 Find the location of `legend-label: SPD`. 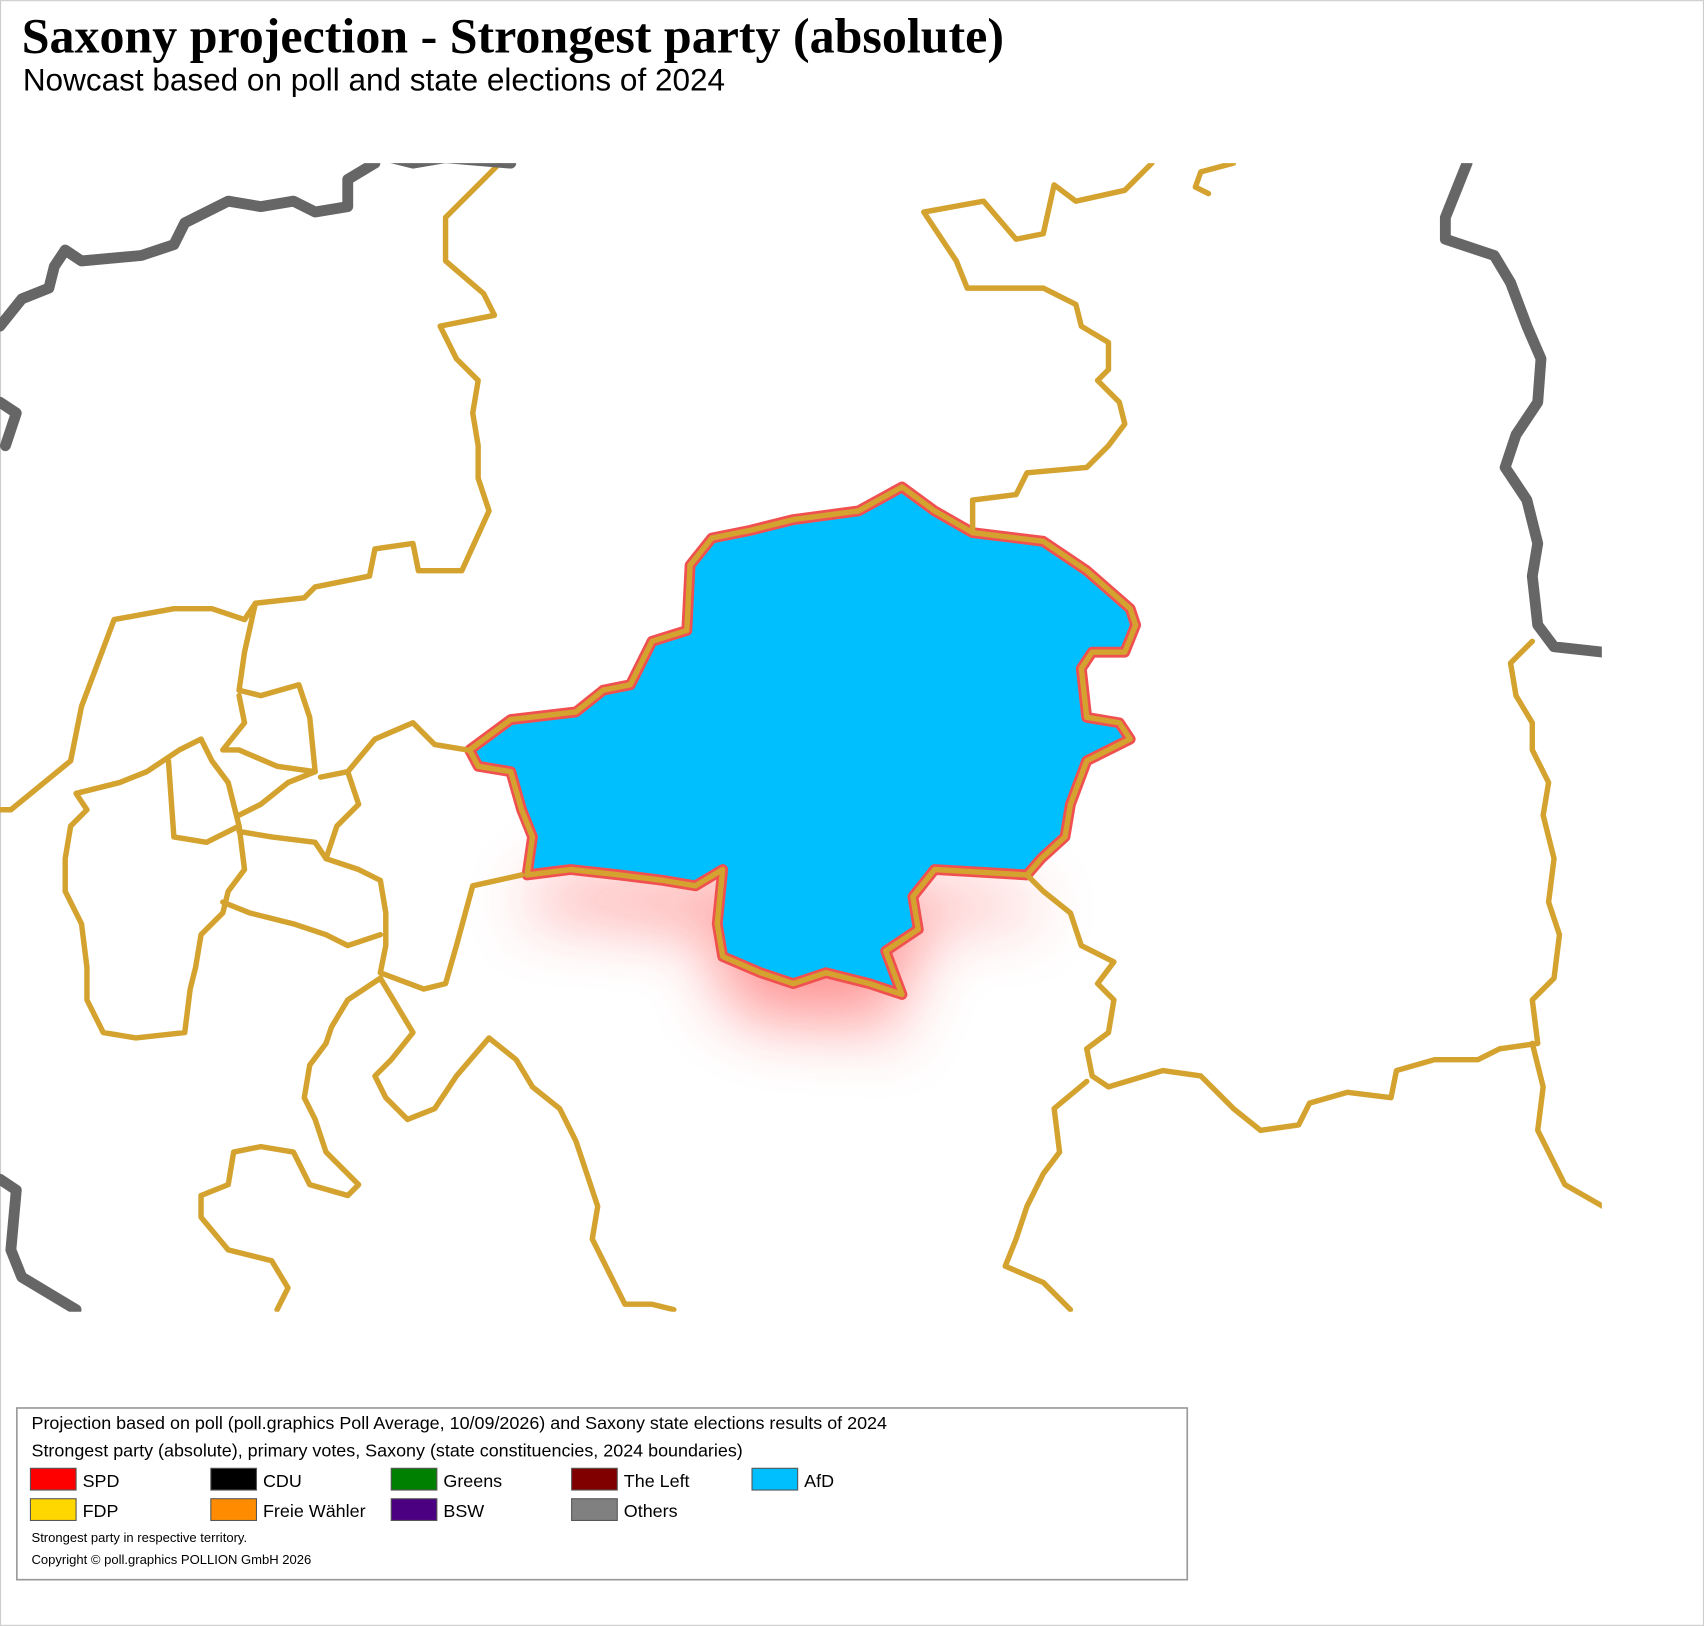

legend-label: SPD is located at coordinates (101, 1481).